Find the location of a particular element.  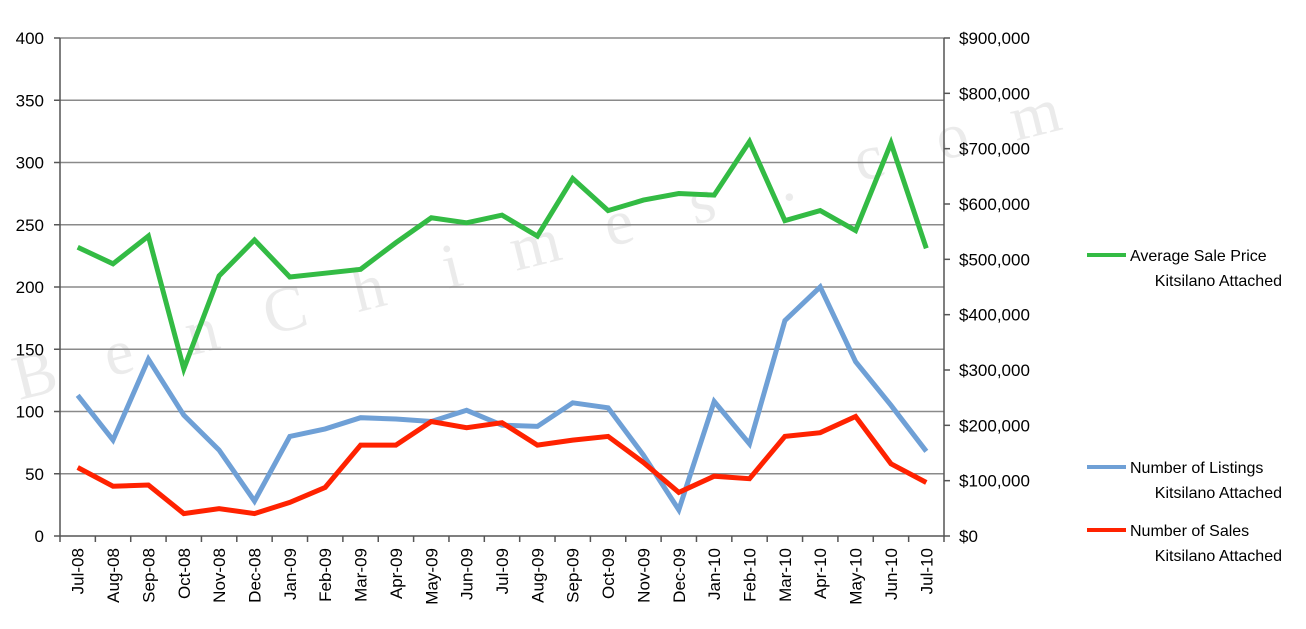

watermark-letter: m is located at coordinates (534, 244).